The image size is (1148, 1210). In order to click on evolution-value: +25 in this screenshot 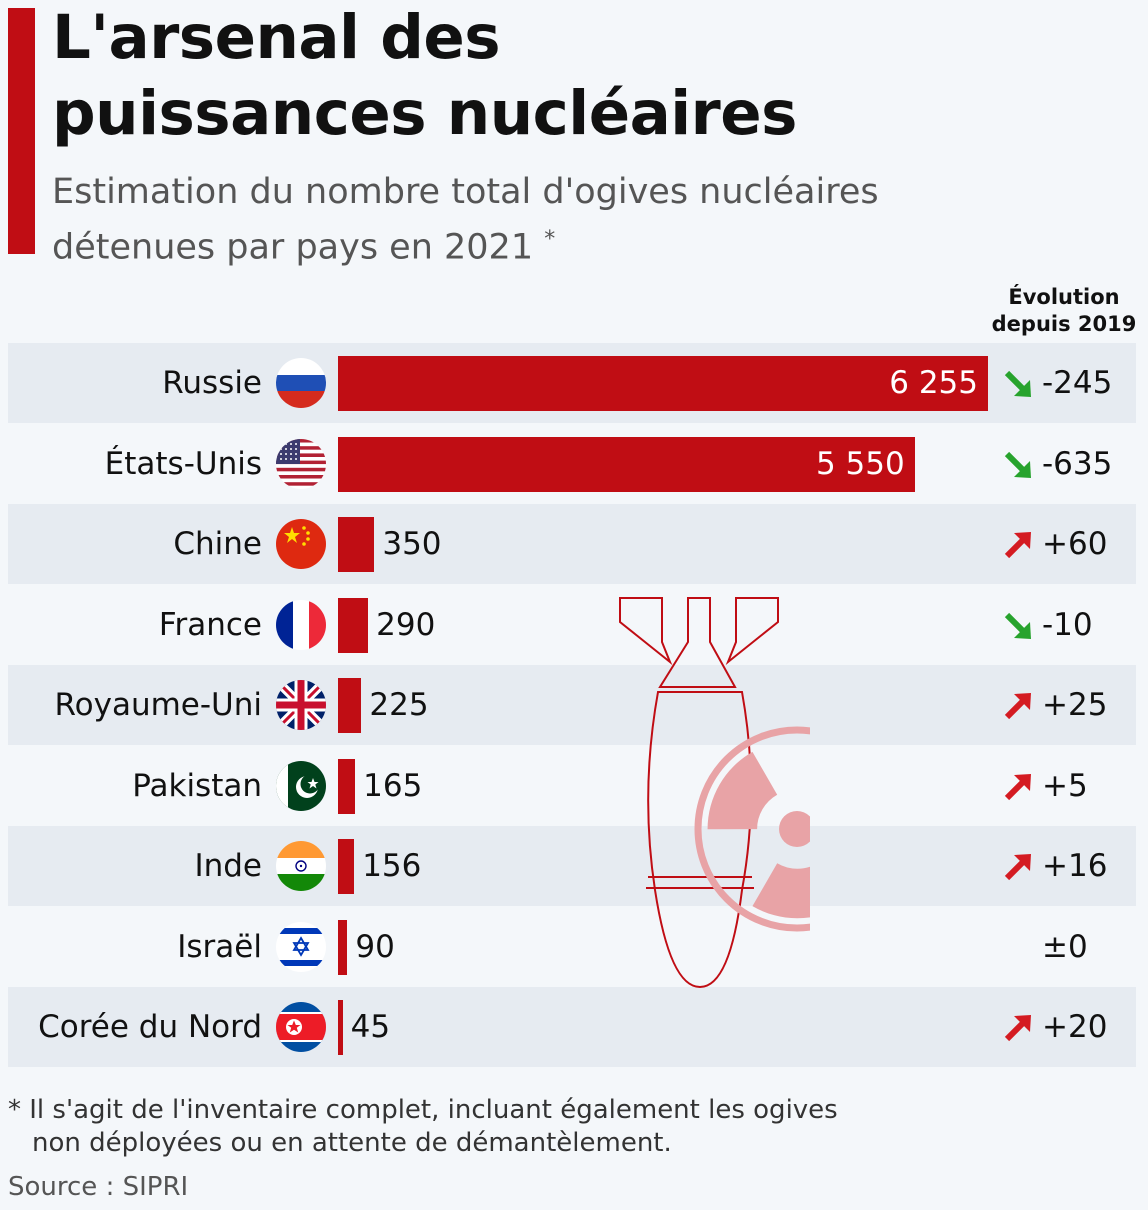, I will do `click(1075, 705)`.